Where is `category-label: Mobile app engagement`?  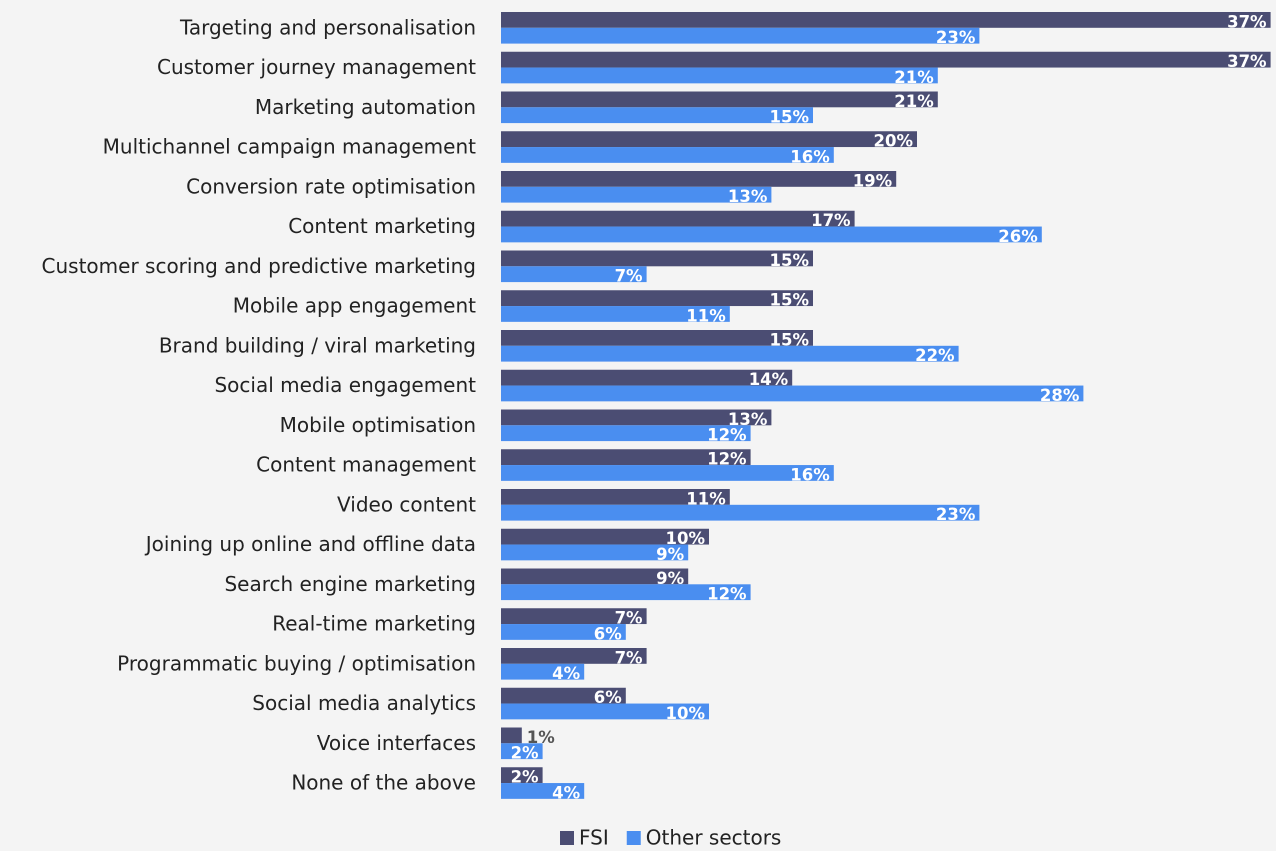 category-label: Mobile app engagement is located at coordinates (354, 306).